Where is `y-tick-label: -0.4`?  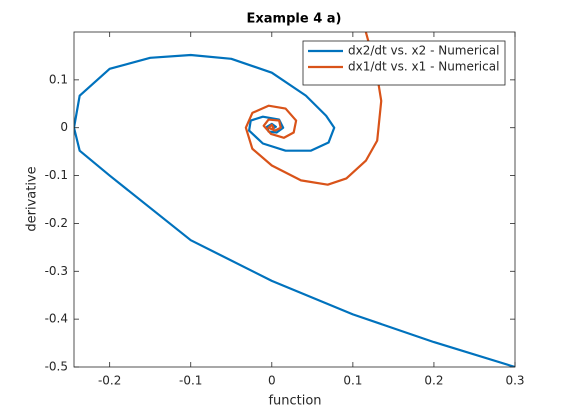 y-tick-label: -0.4 is located at coordinates (56, 319).